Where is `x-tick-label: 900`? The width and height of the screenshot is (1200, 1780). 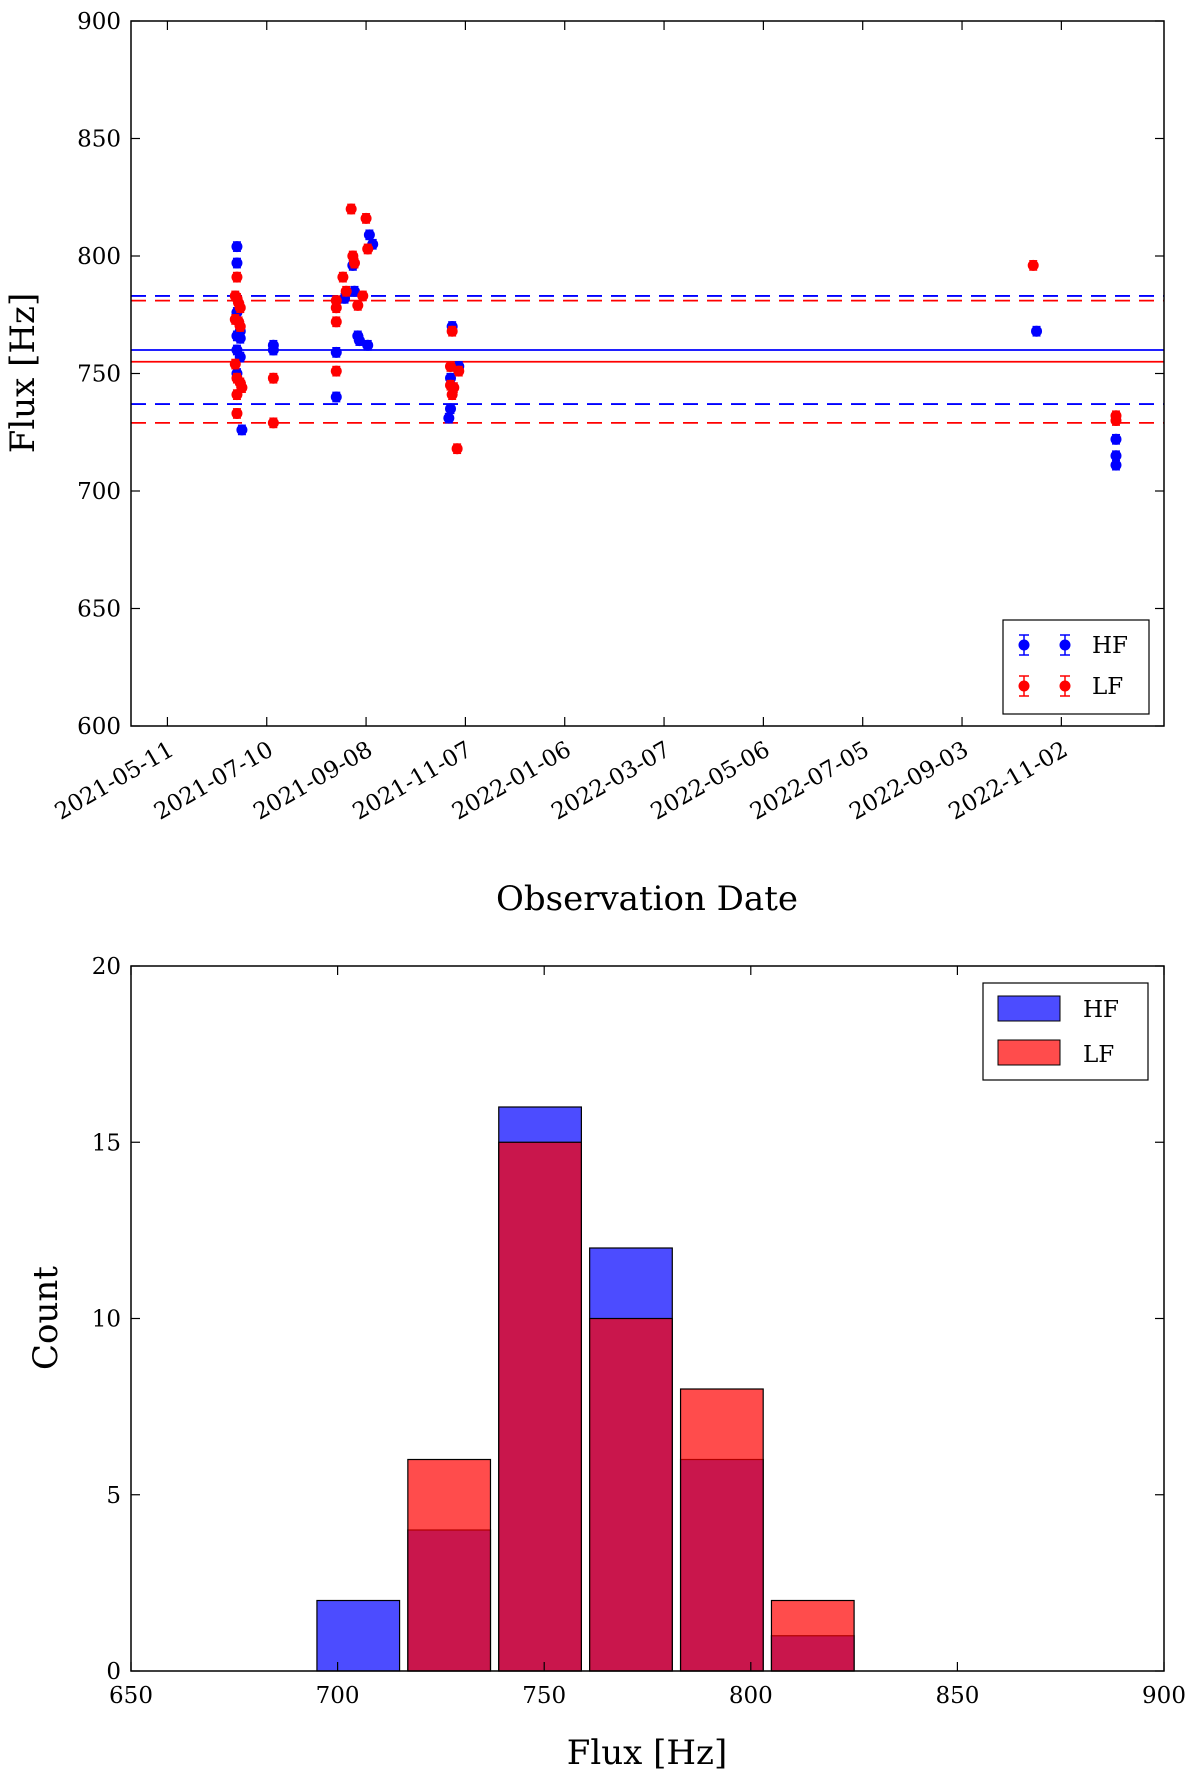
x-tick-label: 900 is located at coordinates (1164, 1696).